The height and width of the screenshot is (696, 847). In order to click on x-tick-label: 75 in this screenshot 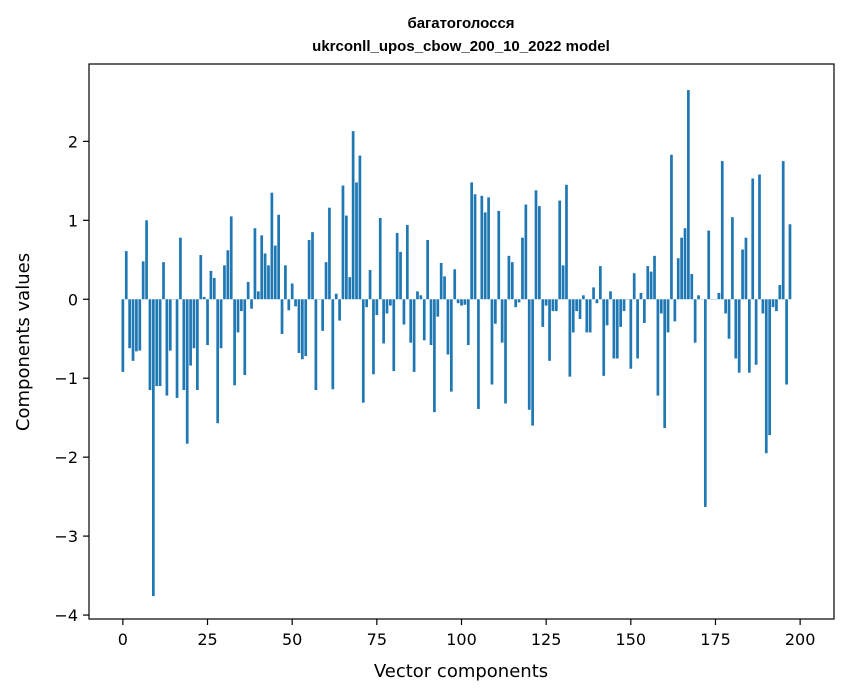, I will do `click(377, 639)`.